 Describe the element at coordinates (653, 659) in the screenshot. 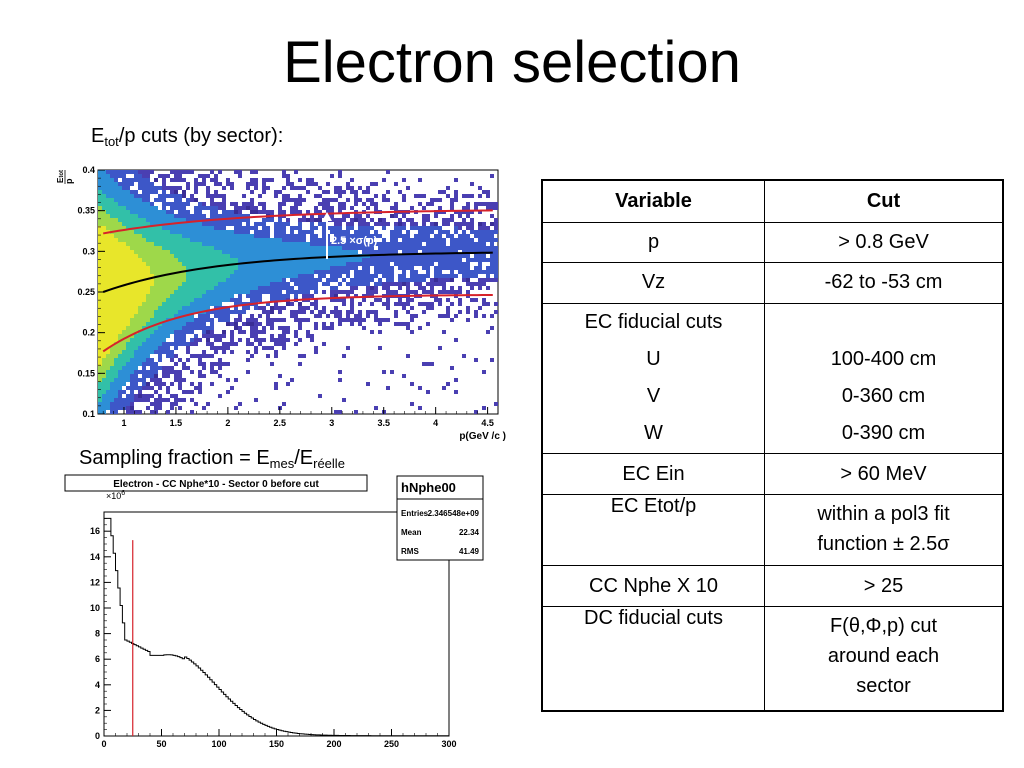

I see `variable-cell: DC fiducial cuts` at that location.